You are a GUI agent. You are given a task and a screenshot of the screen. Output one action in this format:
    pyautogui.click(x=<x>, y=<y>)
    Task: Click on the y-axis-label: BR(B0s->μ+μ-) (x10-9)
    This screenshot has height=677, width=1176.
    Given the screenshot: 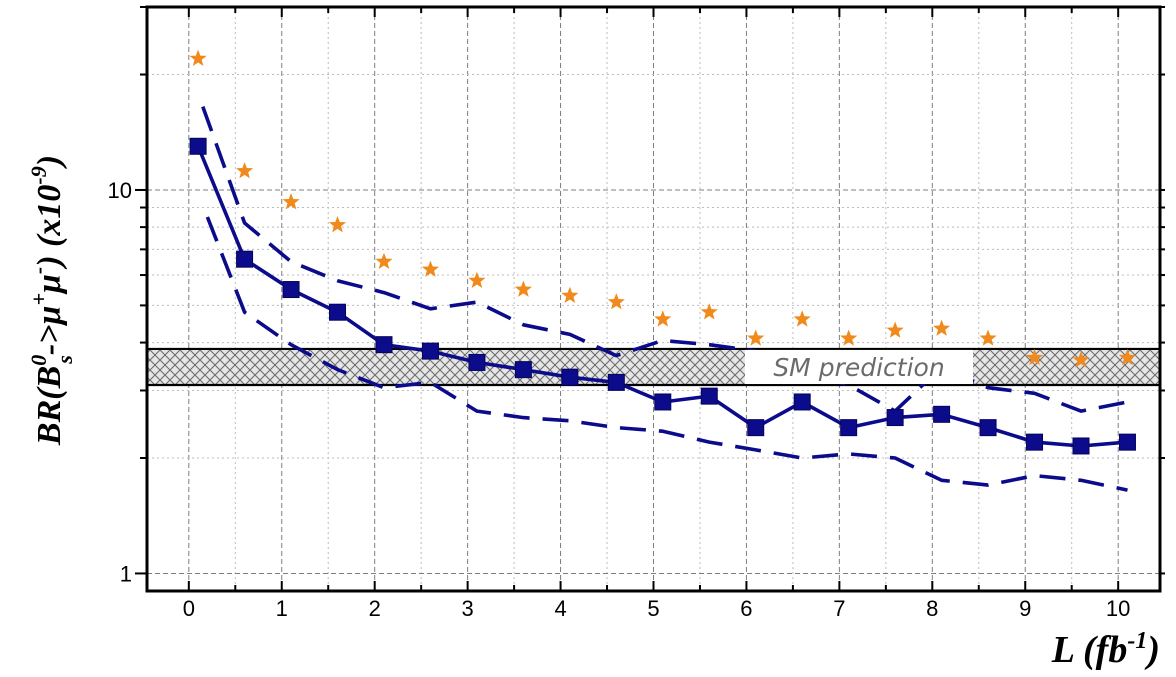 What is the action you would take?
    pyautogui.click(x=51, y=300)
    